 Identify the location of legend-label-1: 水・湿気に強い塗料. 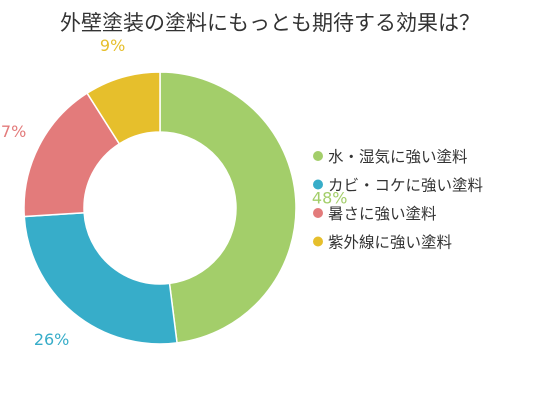
(398, 156).